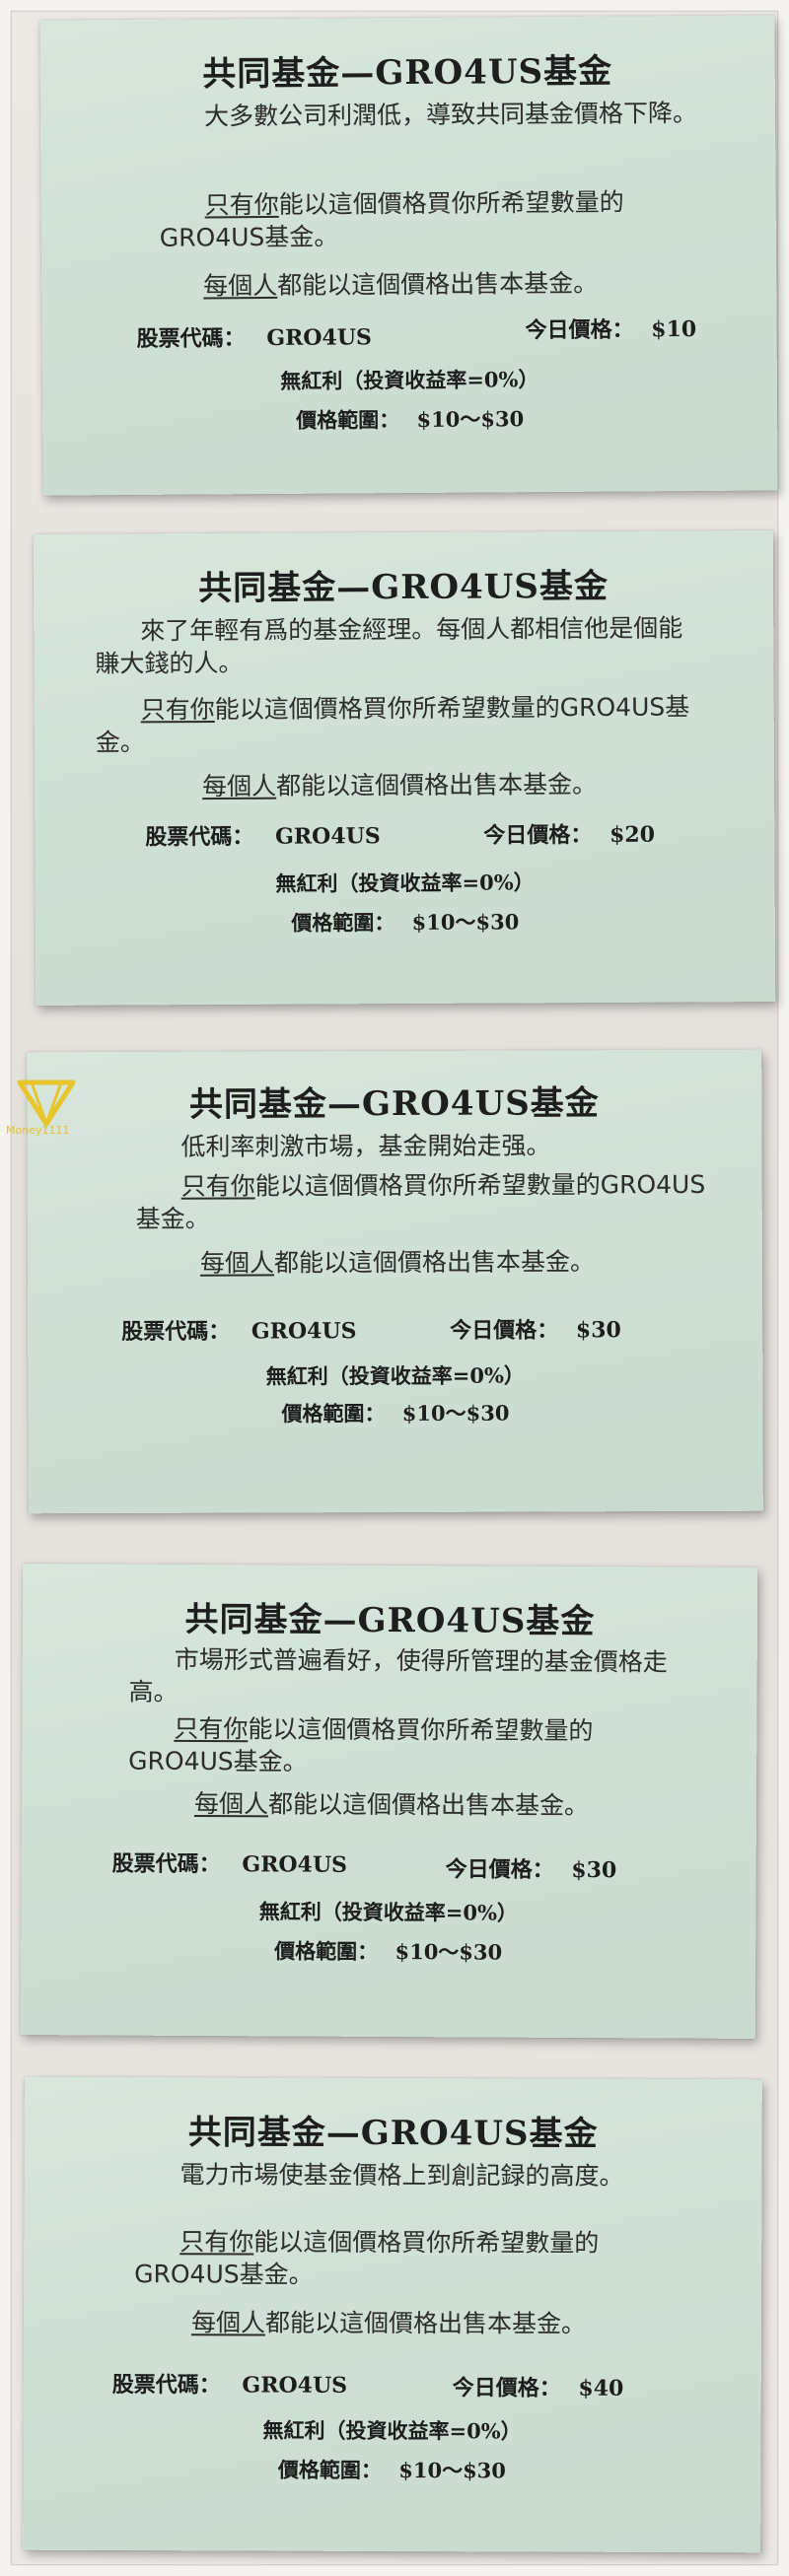 This screenshot has width=789, height=2576. I want to click on card-description: 電力市場使基金價格上到創記録的高度。, so click(402, 2176).